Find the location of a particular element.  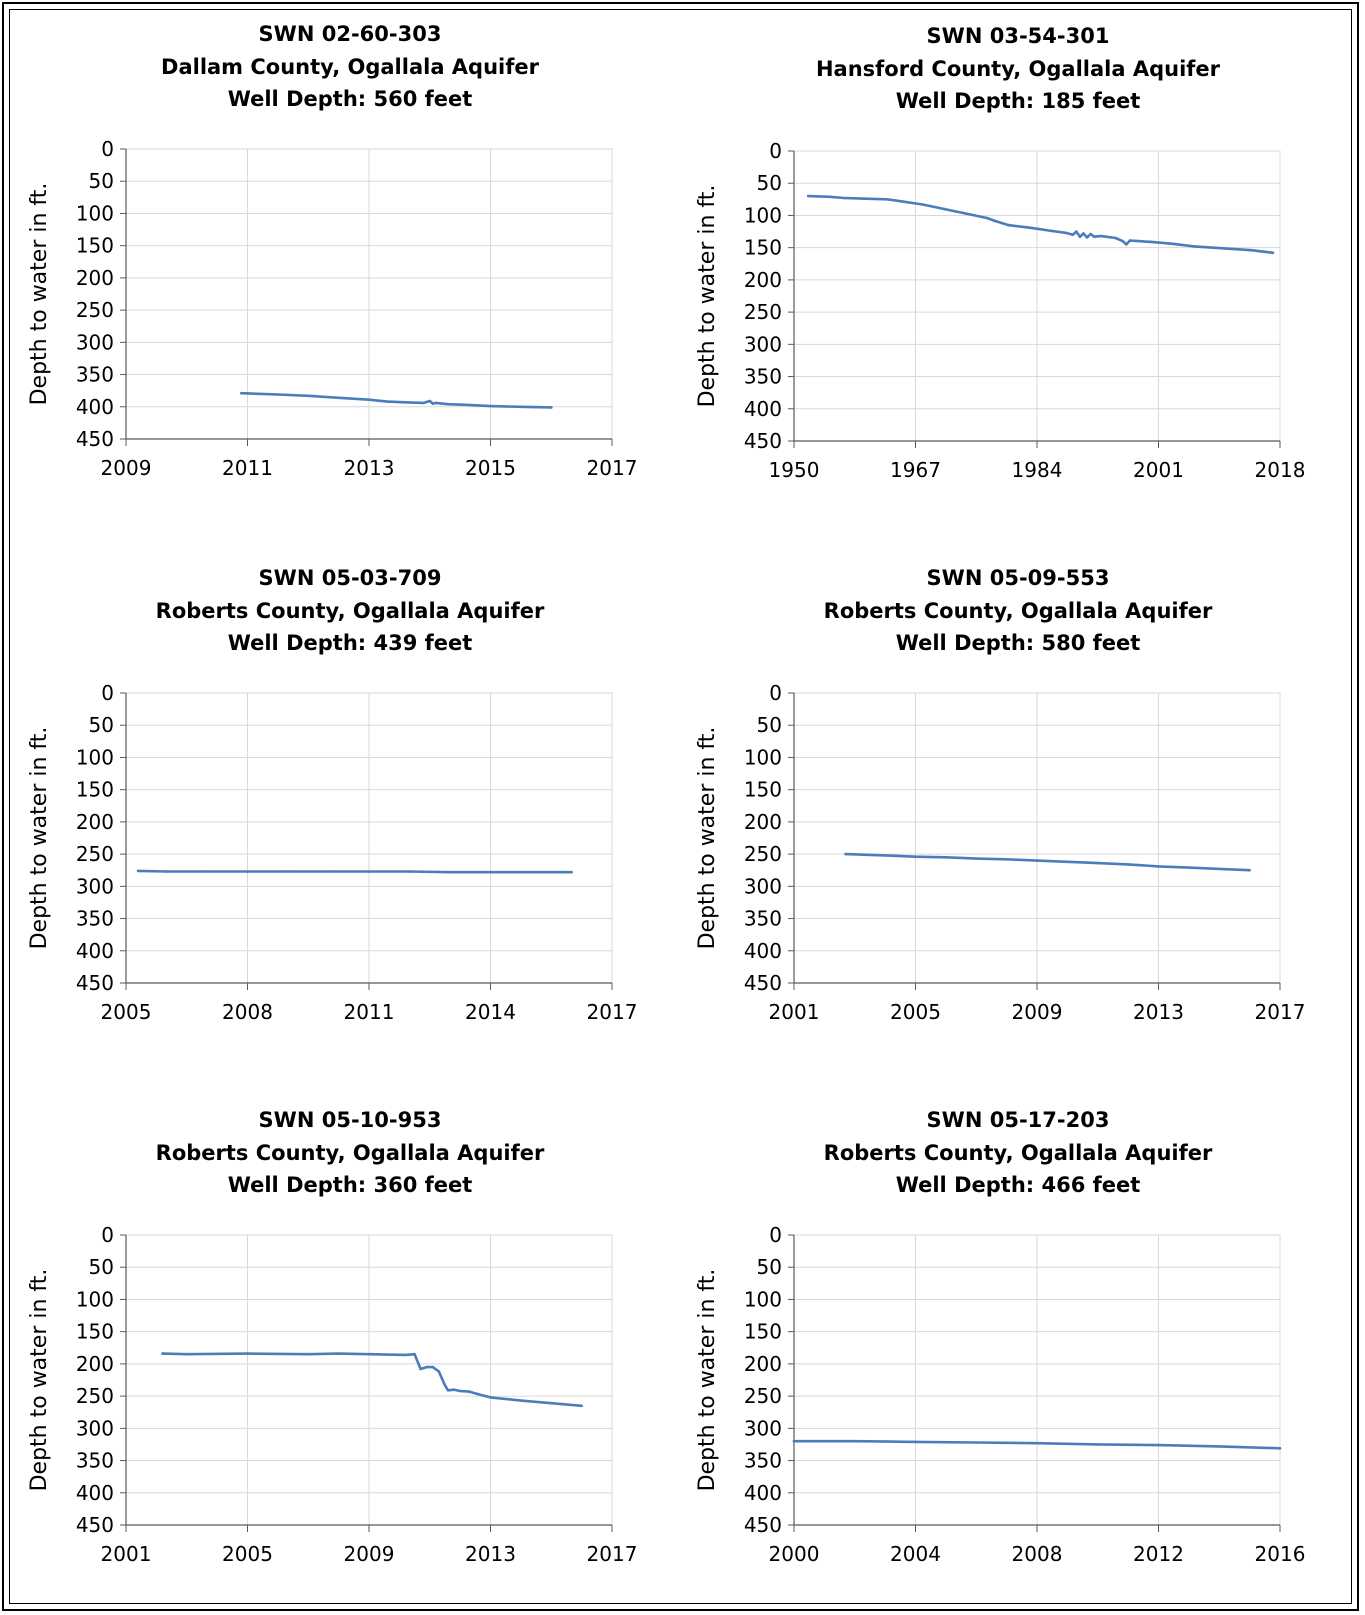

x-tick-label: 2009 is located at coordinates (126, 468).